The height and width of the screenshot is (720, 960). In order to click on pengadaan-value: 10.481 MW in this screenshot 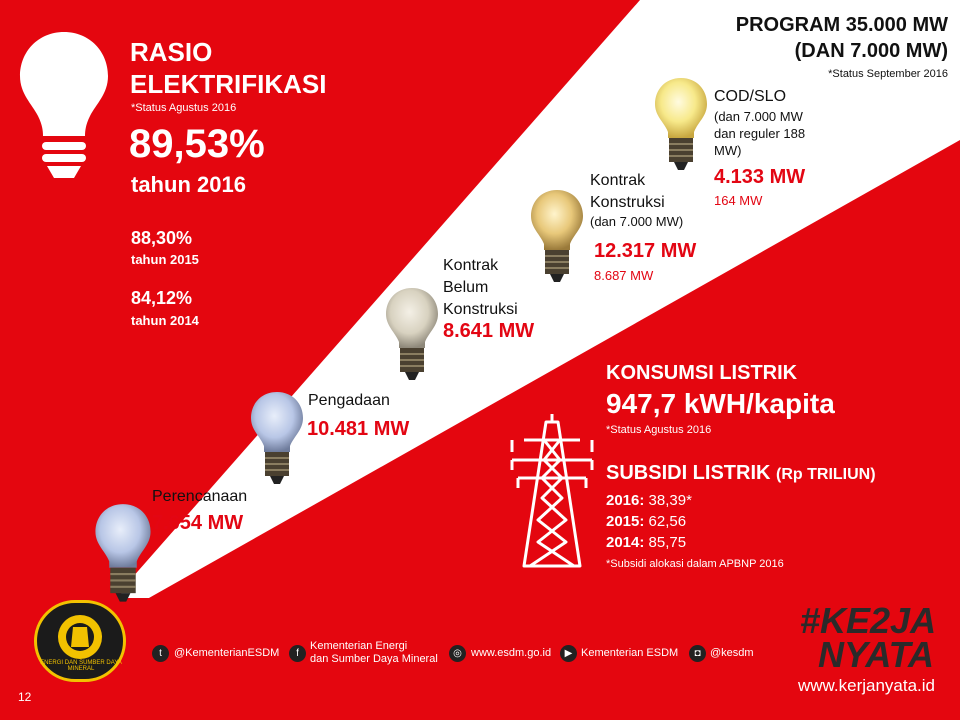, I will do `click(358, 429)`.